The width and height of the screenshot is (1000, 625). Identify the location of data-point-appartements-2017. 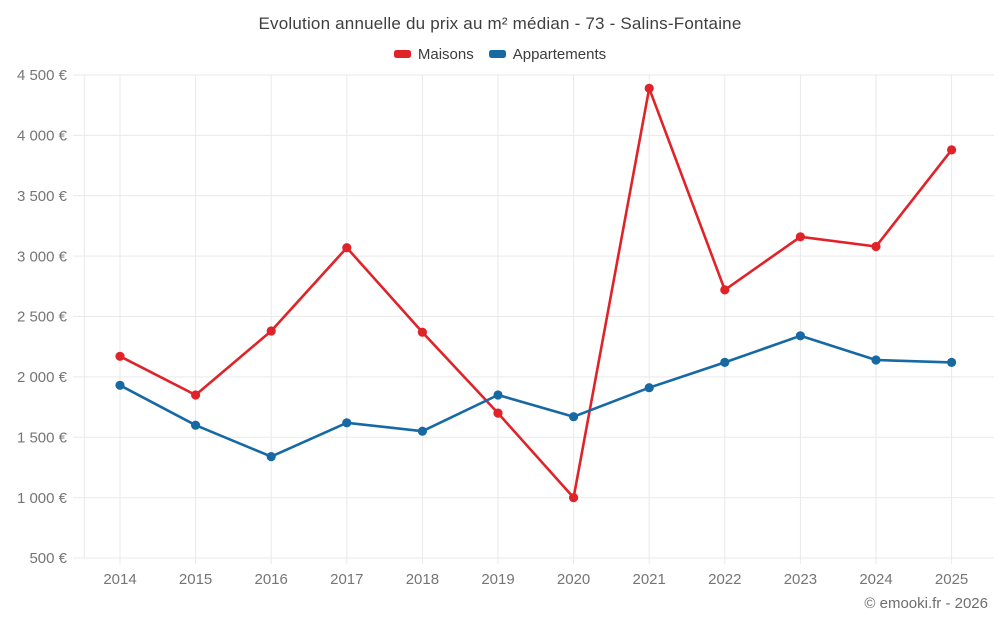
(347, 423).